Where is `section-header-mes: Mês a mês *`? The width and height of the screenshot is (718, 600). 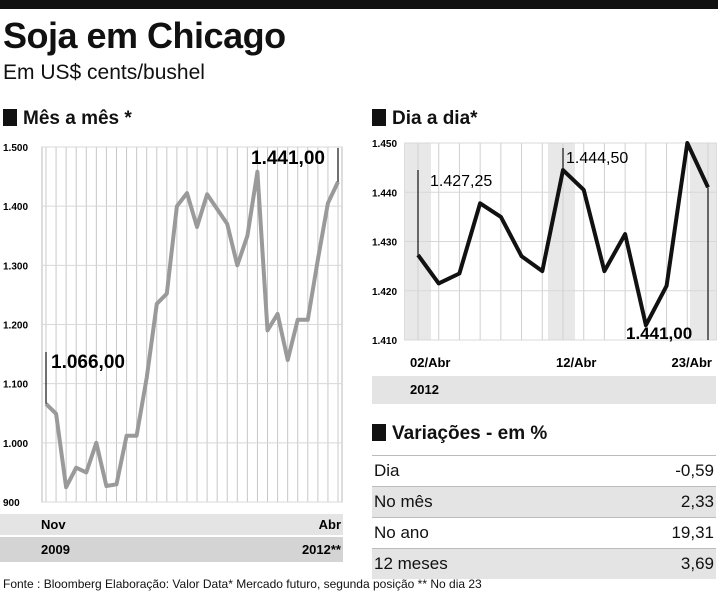 section-header-mes: Mês a mês * is located at coordinates (67, 119).